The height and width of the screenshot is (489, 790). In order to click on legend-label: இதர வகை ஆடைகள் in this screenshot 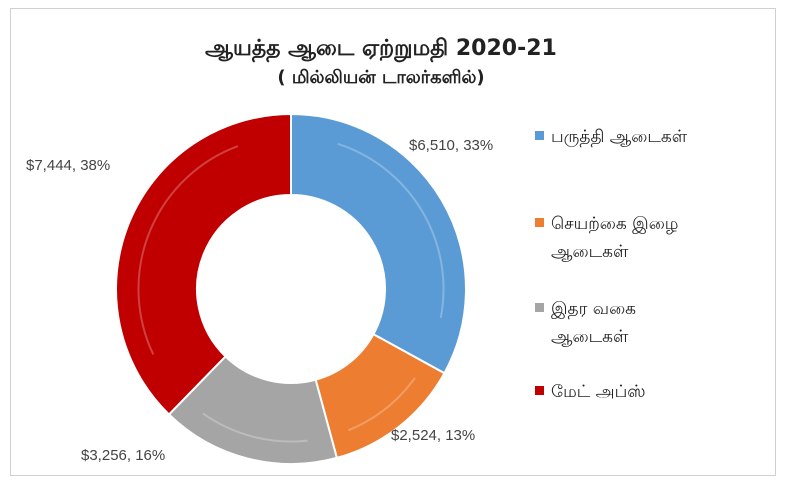, I will do `click(593, 323)`.